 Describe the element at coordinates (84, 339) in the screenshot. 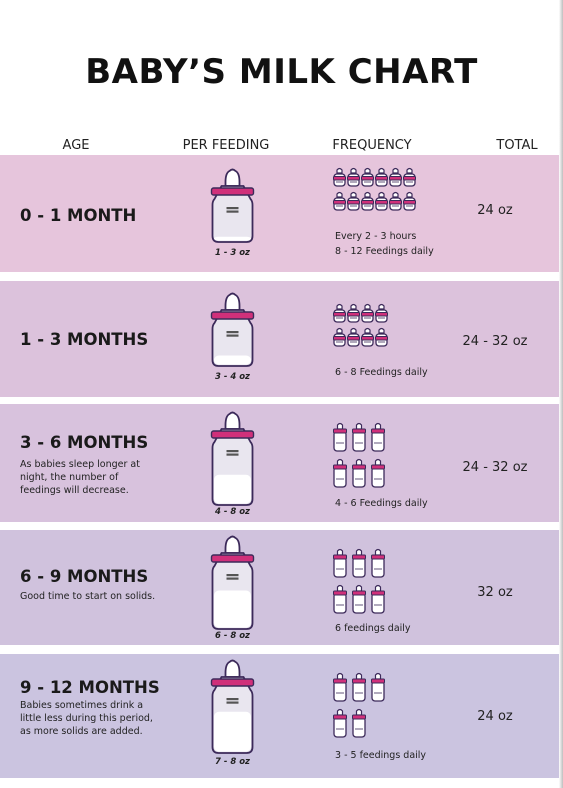

I see `age-label: 1 - 3 MONTHS` at that location.